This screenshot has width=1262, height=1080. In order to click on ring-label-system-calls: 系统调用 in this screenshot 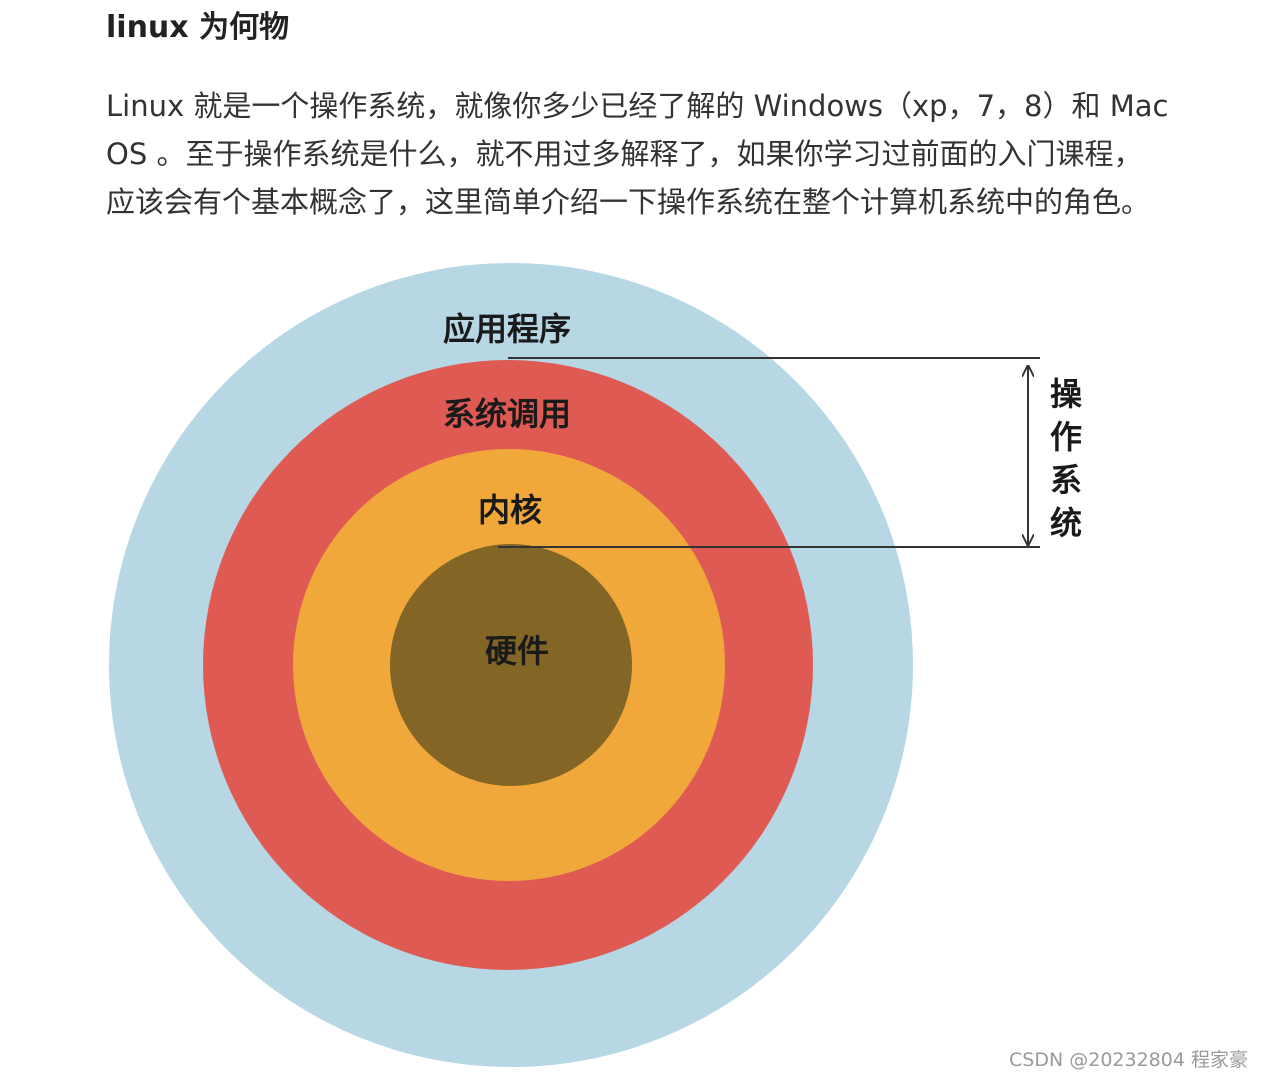, I will do `click(507, 414)`.